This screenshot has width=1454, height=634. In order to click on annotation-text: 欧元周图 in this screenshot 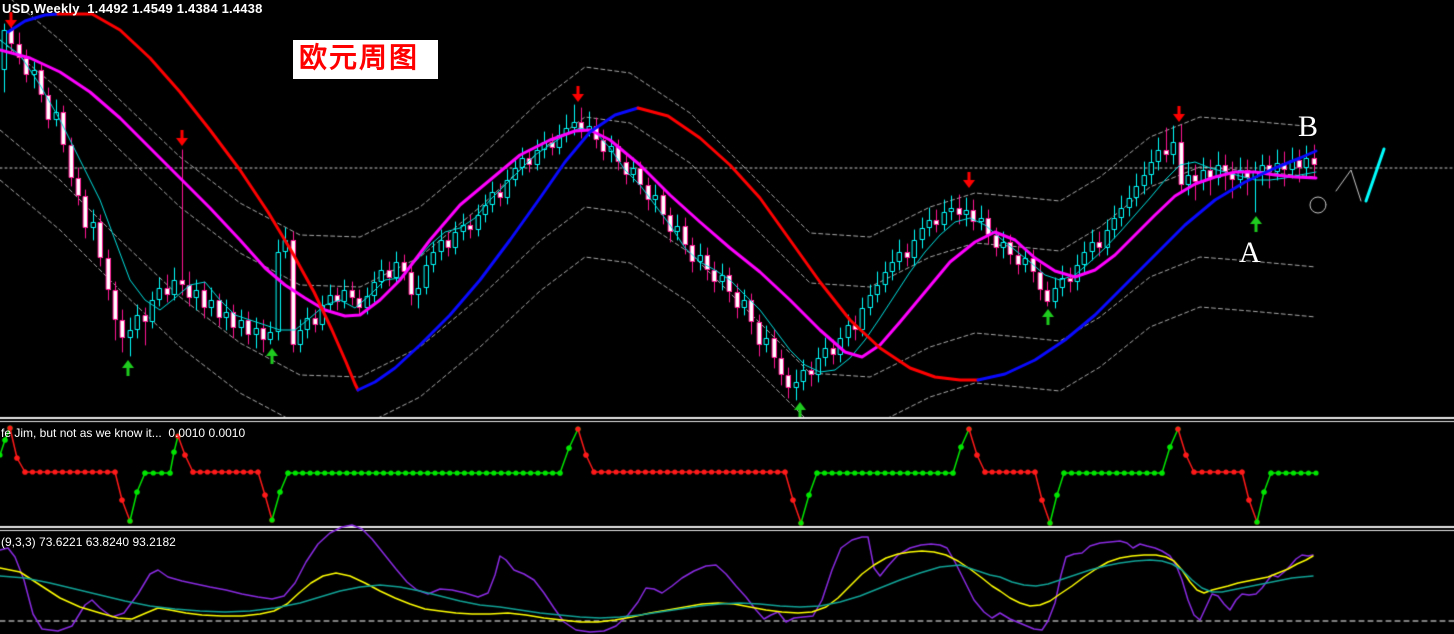, I will do `click(359, 58)`.